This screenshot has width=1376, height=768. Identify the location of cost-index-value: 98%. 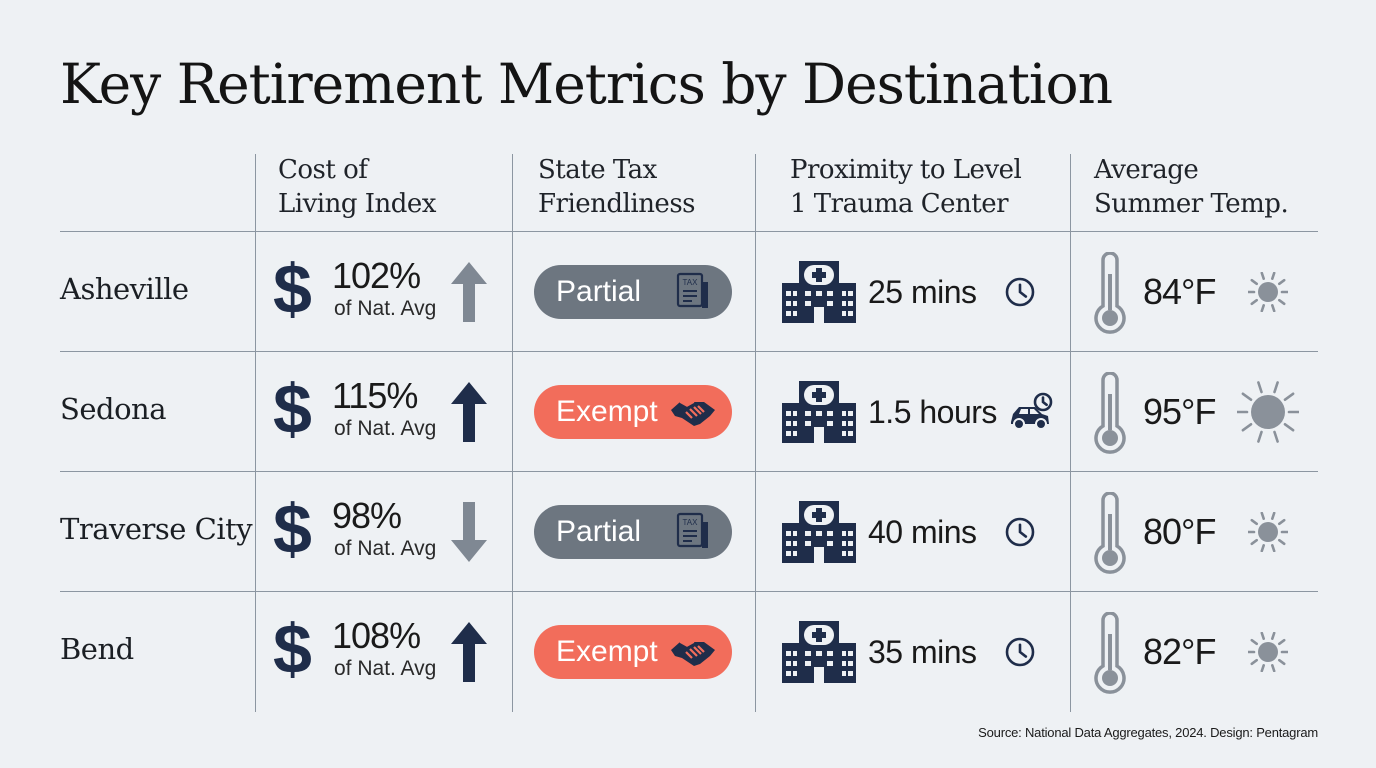
(367, 515).